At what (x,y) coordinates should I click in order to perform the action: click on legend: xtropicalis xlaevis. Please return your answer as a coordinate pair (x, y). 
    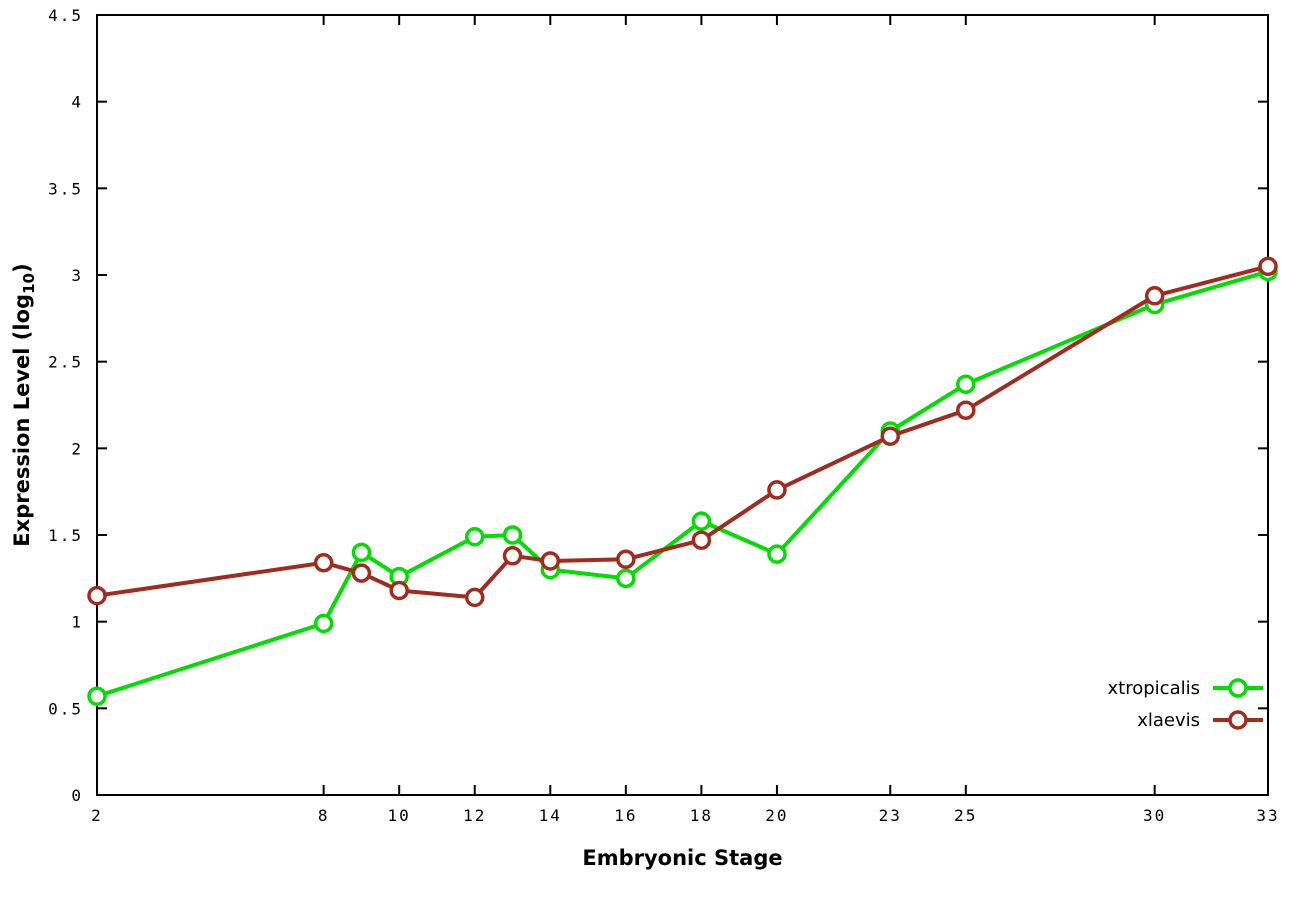
    Looking at the image, I should click on (1187, 704).